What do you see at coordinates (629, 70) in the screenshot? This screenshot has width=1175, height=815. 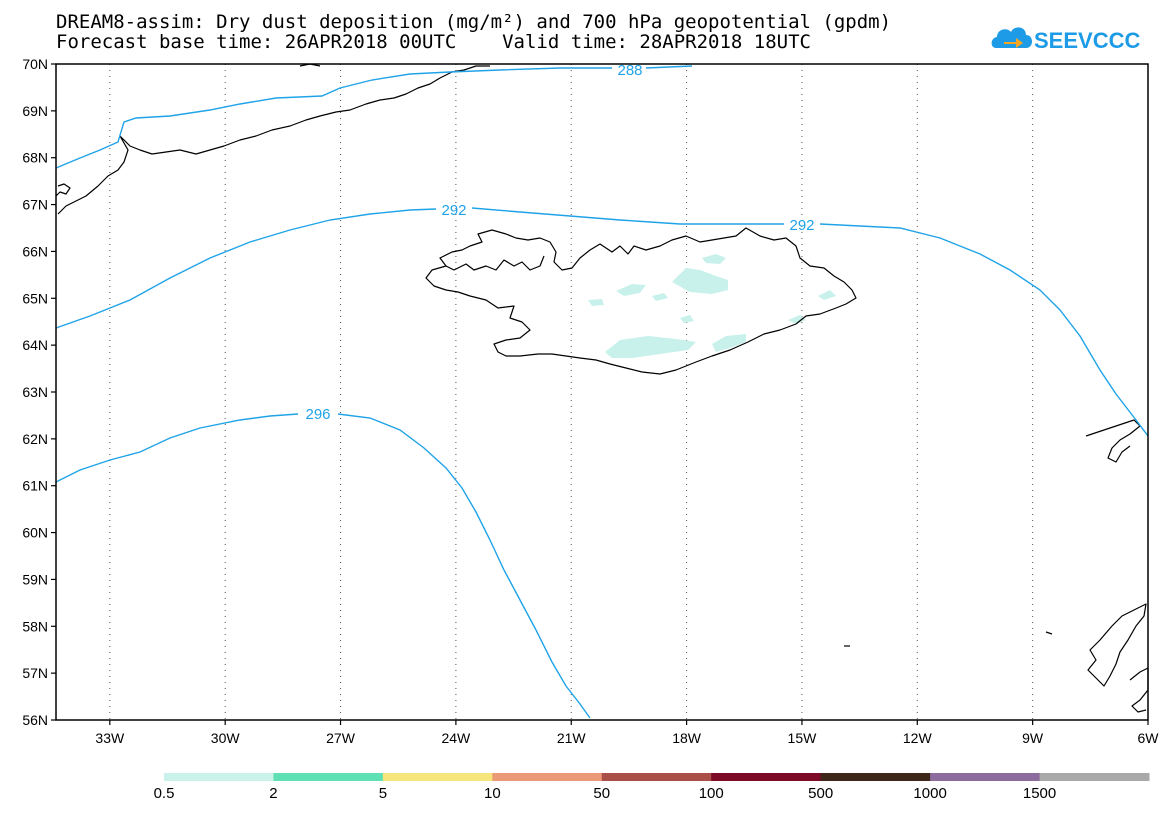 I see `contour-label-288: 288` at bounding box center [629, 70].